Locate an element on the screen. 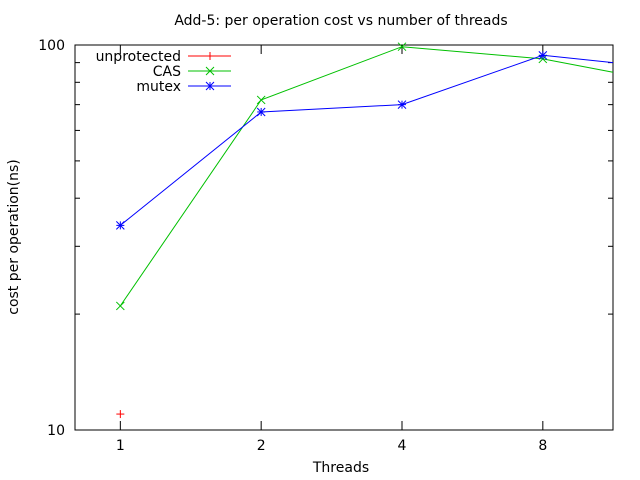 The width and height of the screenshot is (640, 480). x-tick-label: 8 is located at coordinates (542, 446).